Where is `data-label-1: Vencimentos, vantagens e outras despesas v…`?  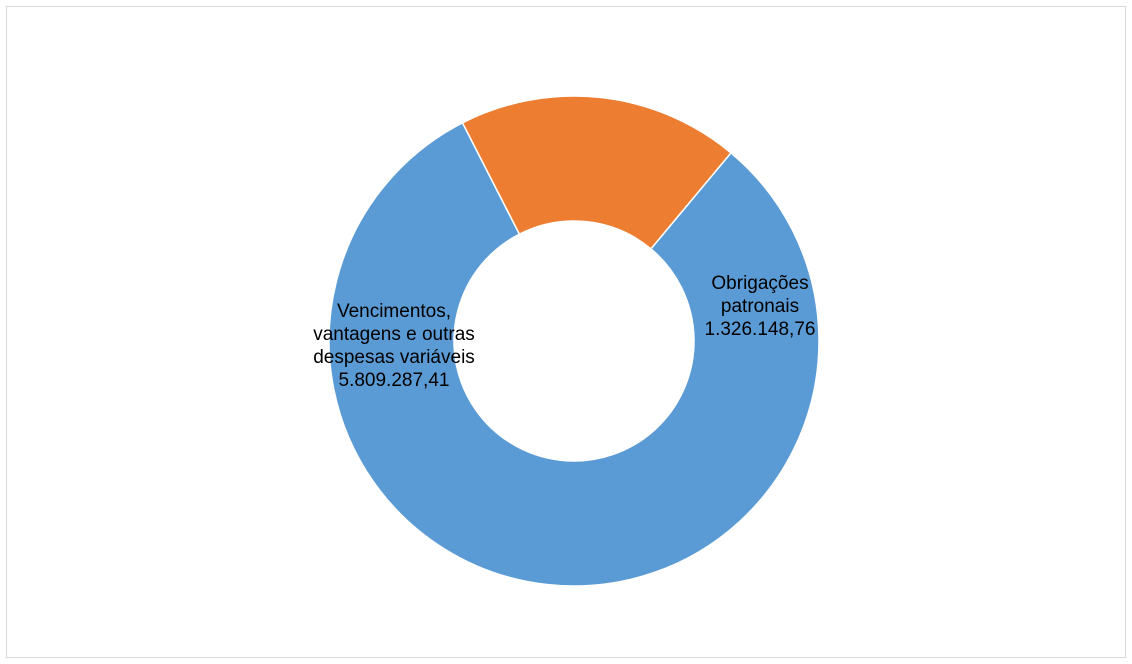 data-label-1: Vencimentos, vantagens e outras despesas v… is located at coordinates (394, 346).